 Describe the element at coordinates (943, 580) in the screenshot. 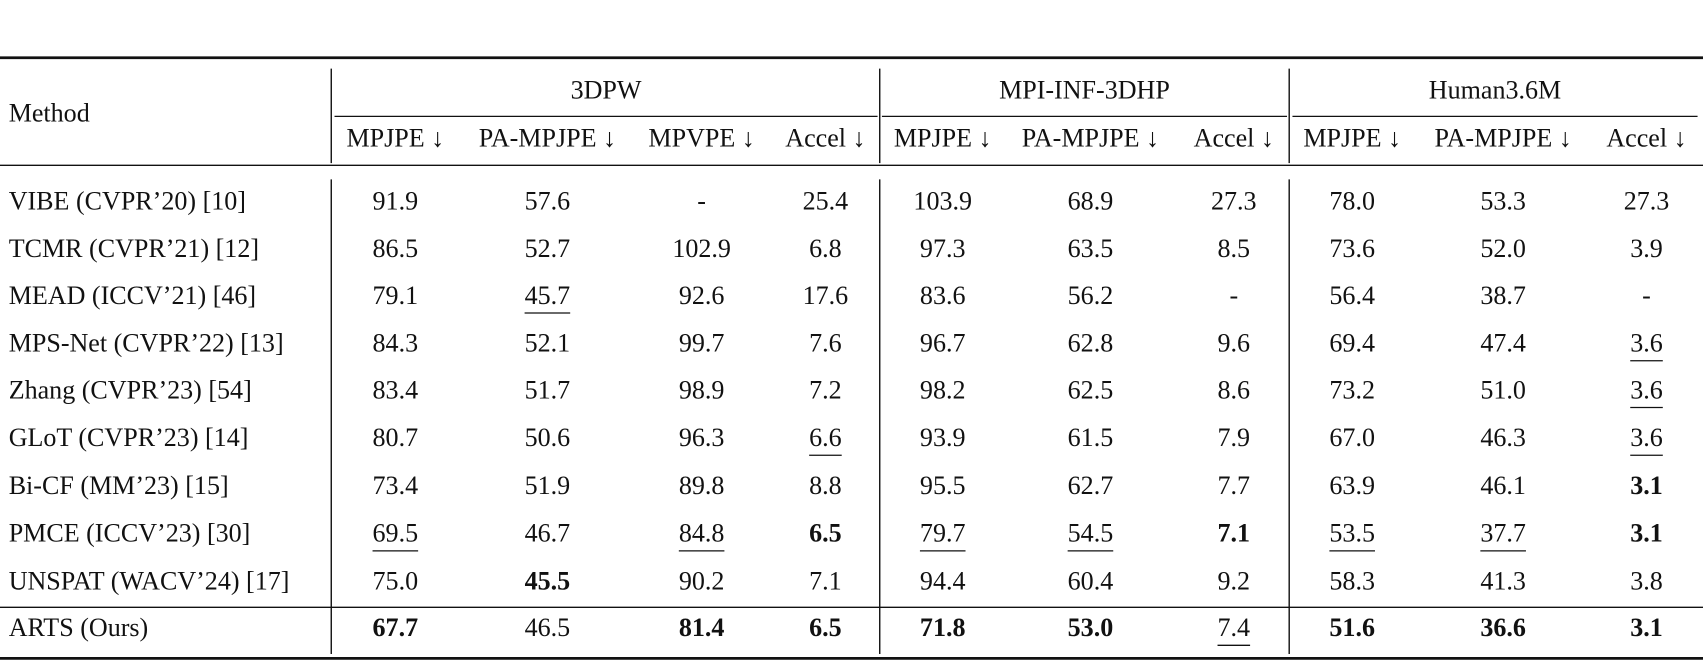

I see `cell-value: 94.4` at that location.